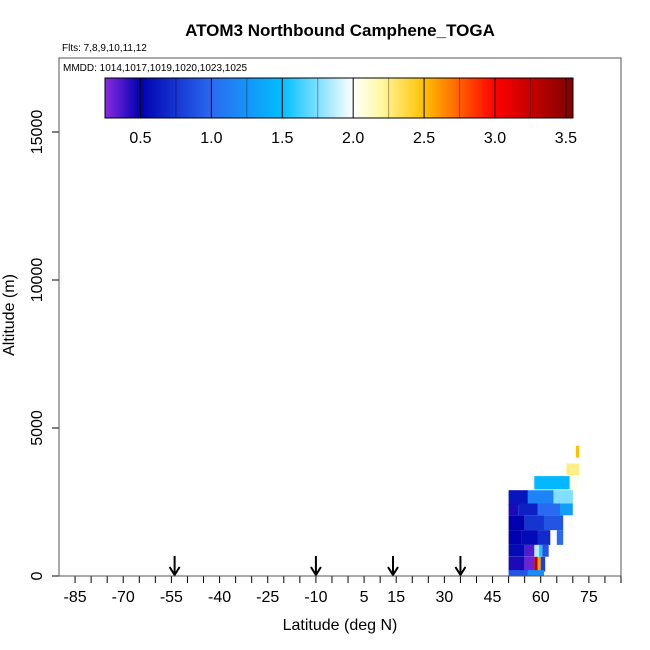  Describe the element at coordinates (104, 48) in the screenshot. I see `flights-label: Flts: 7,8,9,10,11,12` at that location.